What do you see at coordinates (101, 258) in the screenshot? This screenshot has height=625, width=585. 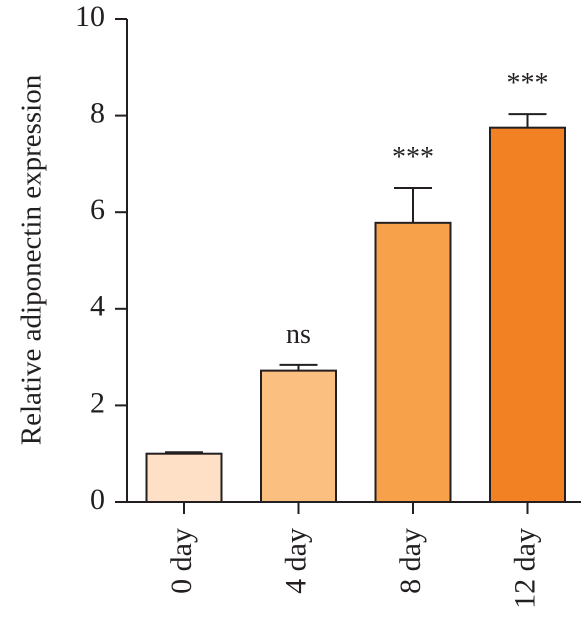 I see `y-axis: 0 2 4 6 8 10` at bounding box center [101, 258].